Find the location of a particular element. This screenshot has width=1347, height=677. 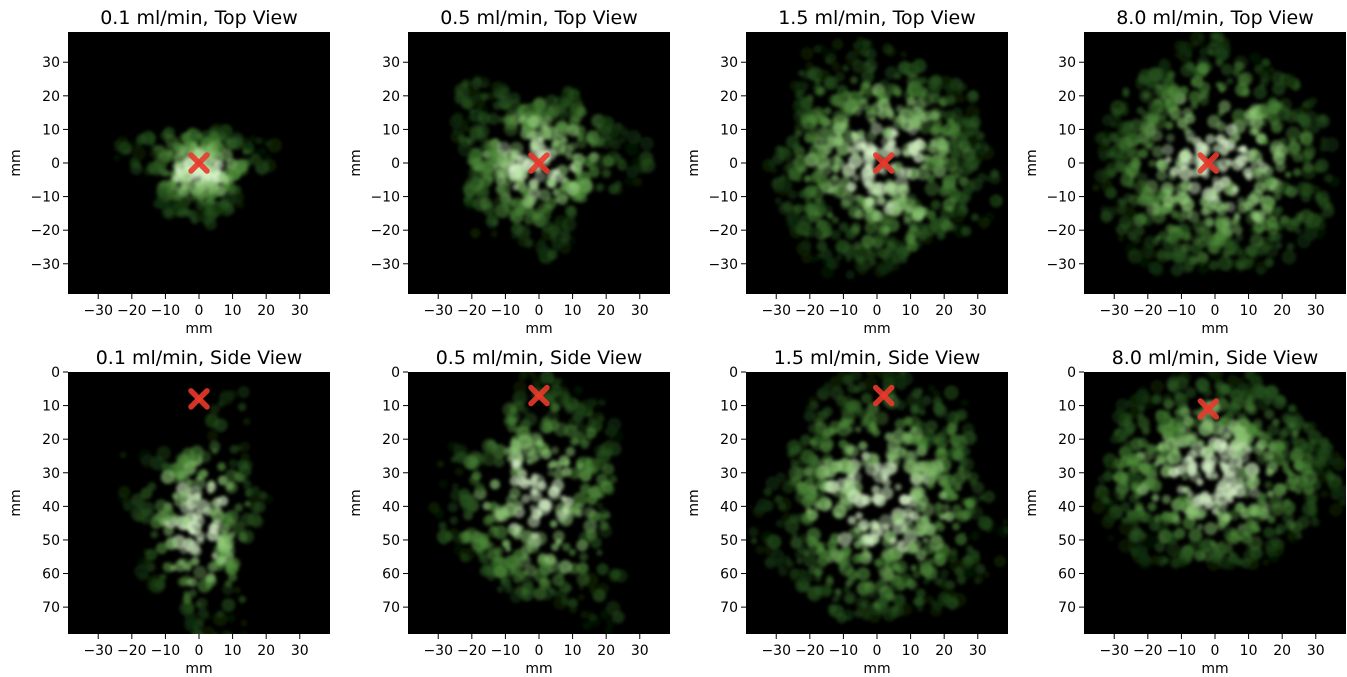

x-tick-label: 30 is located at coordinates (300, 311).